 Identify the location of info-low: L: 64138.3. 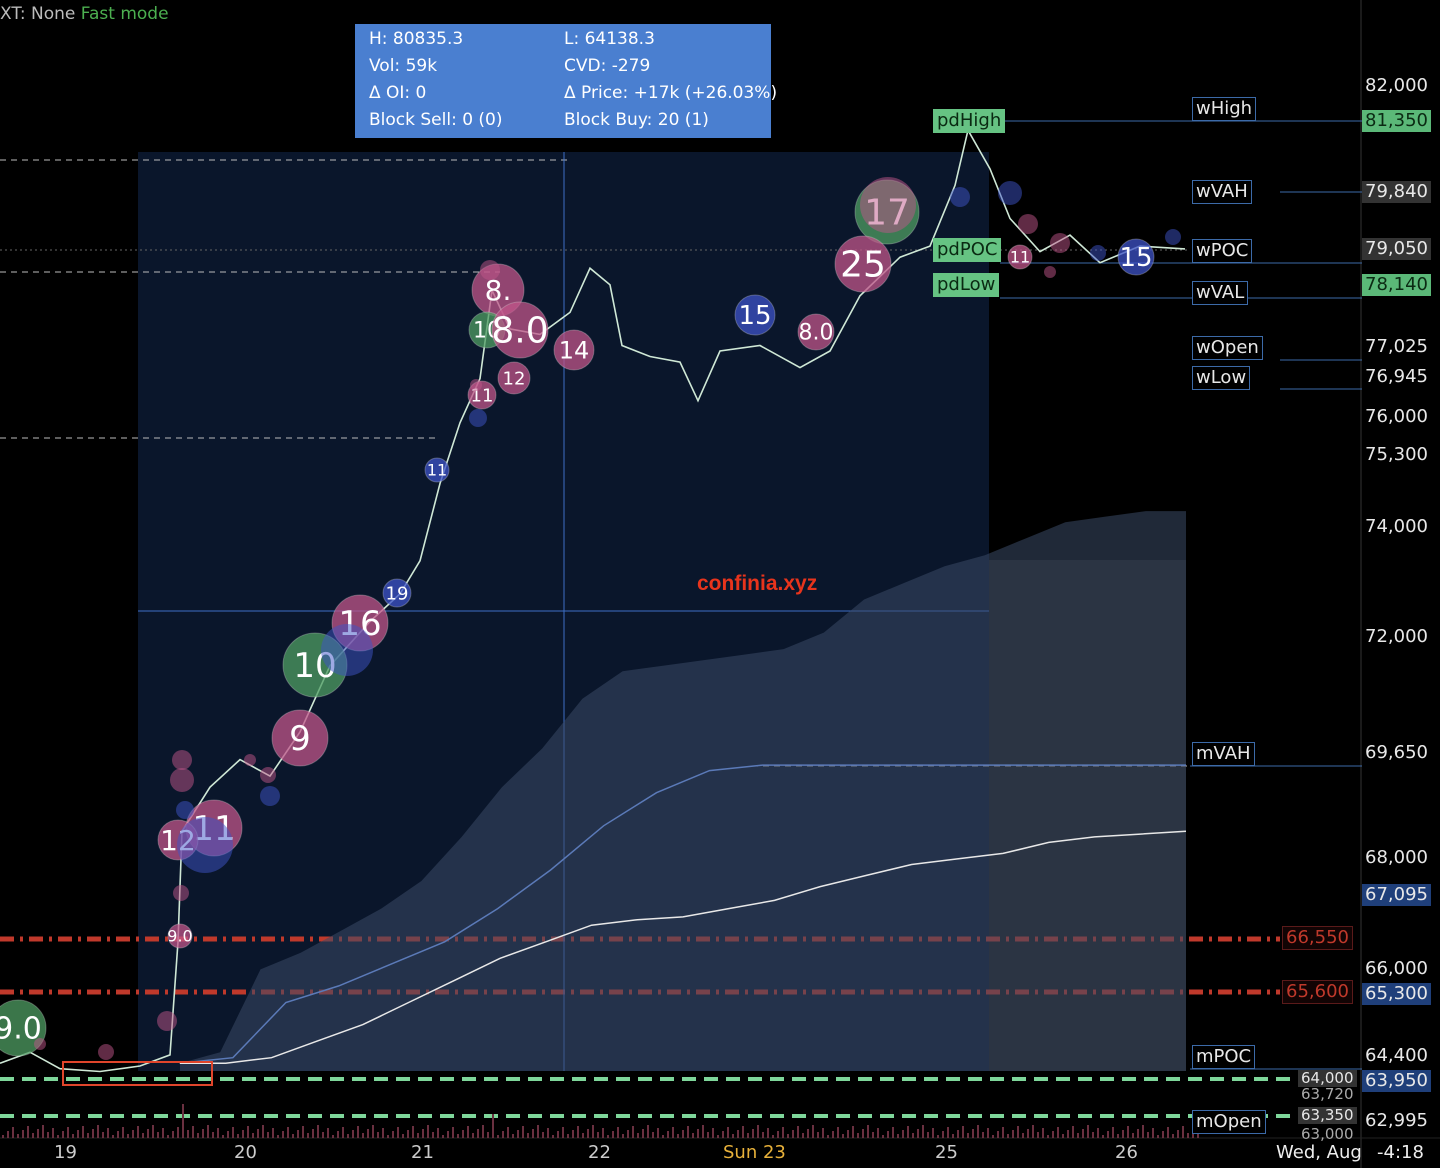
(609, 39).